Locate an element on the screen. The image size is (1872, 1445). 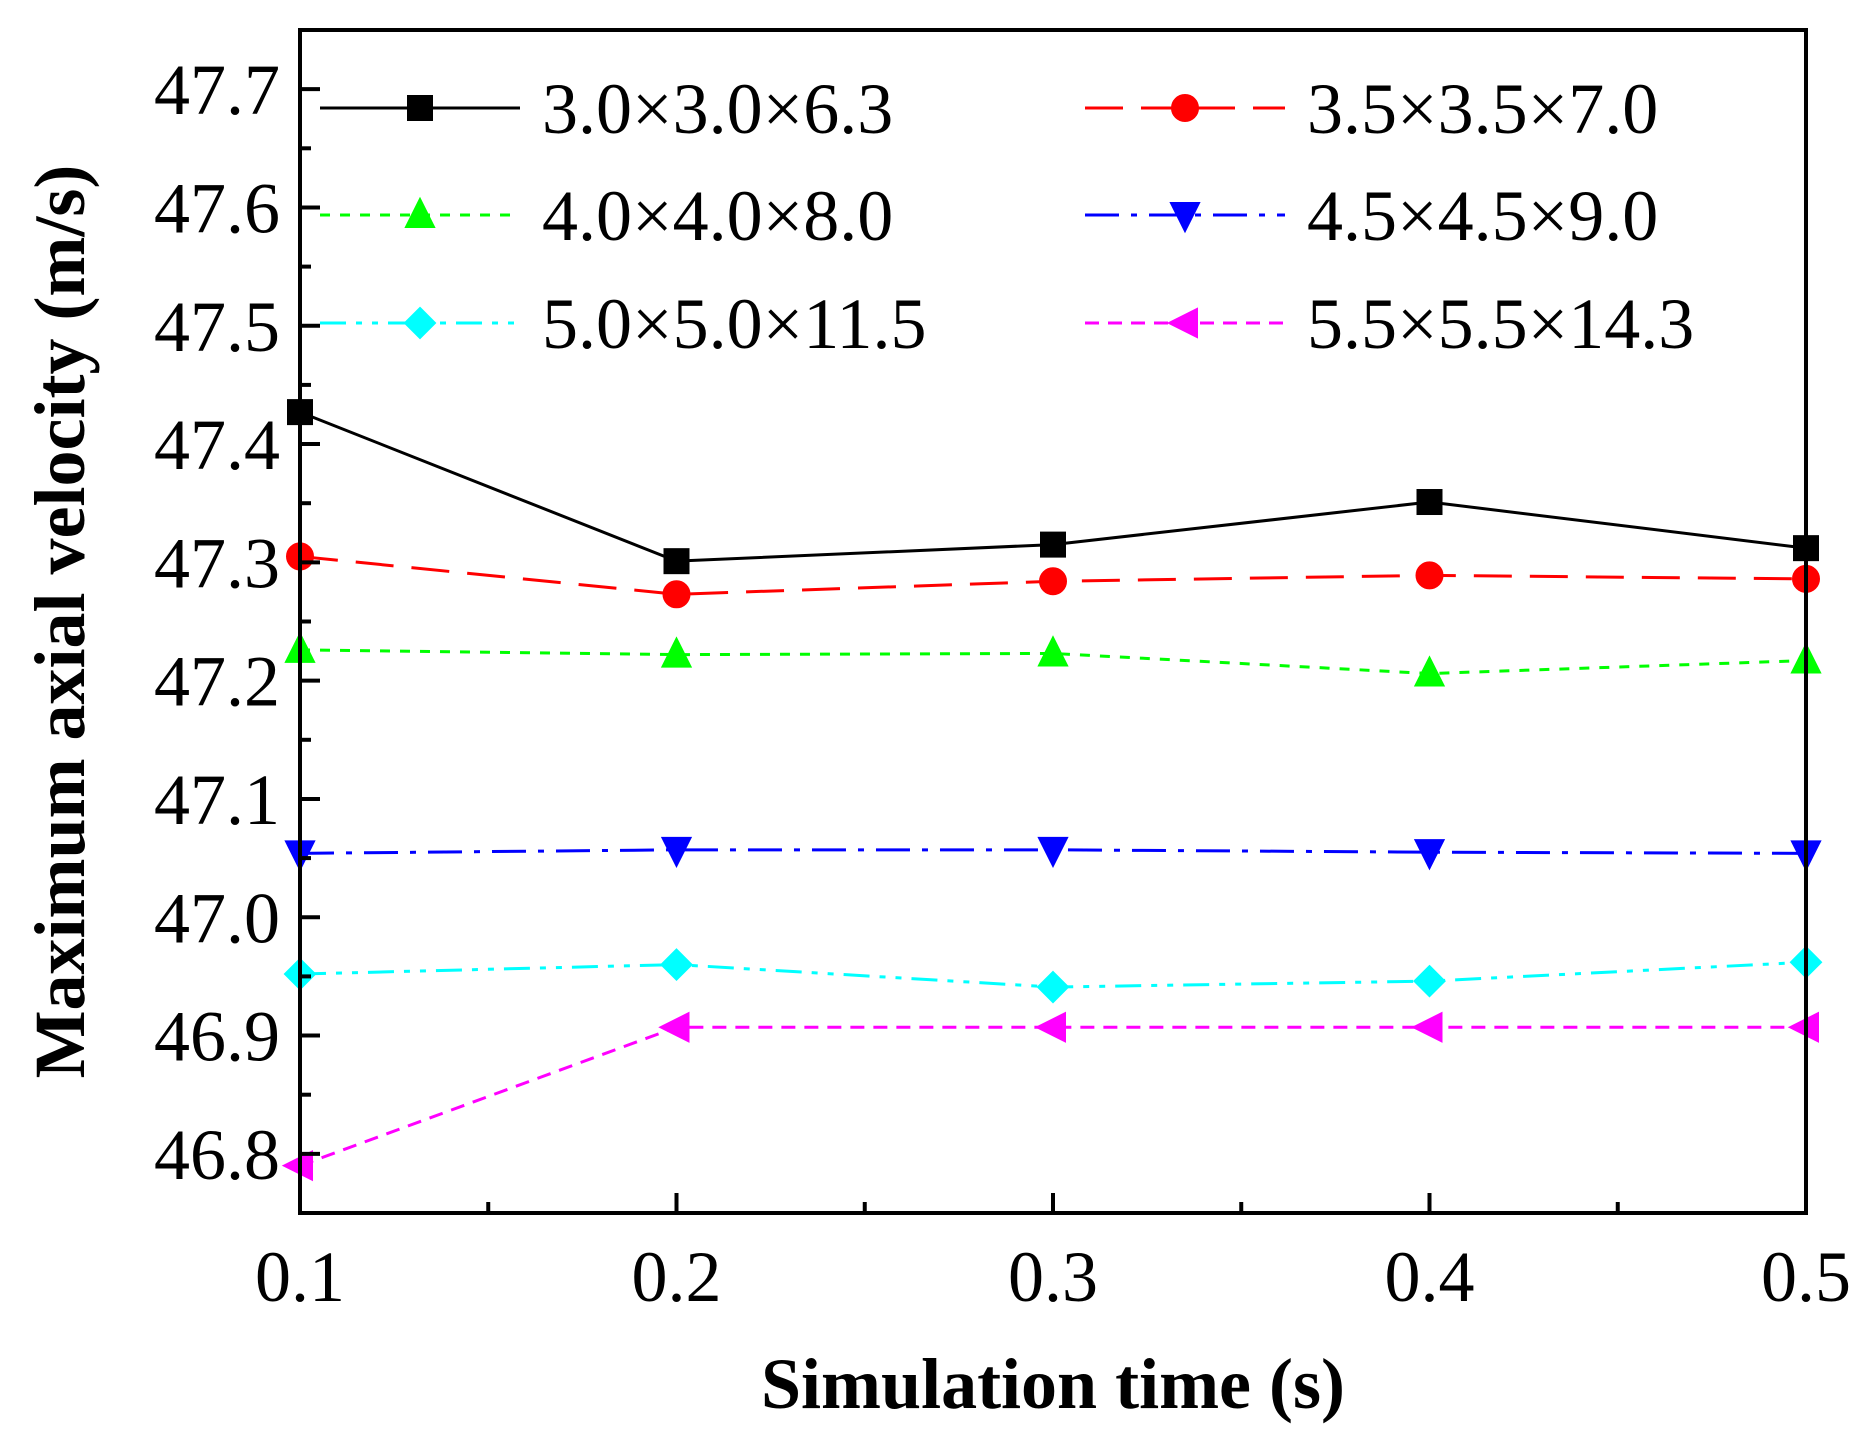
y-tick-label: 47.0 is located at coordinates (217, 918).